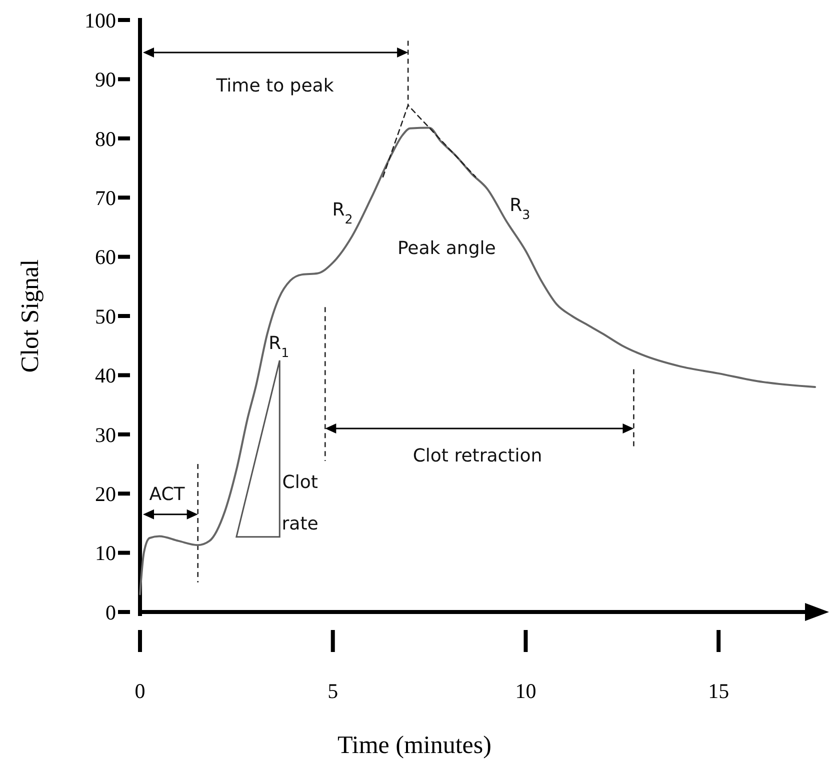 The width and height of the screenshot is (837, 765). I want to click on y-axis-title: Clot Signal, so click(30, 316).